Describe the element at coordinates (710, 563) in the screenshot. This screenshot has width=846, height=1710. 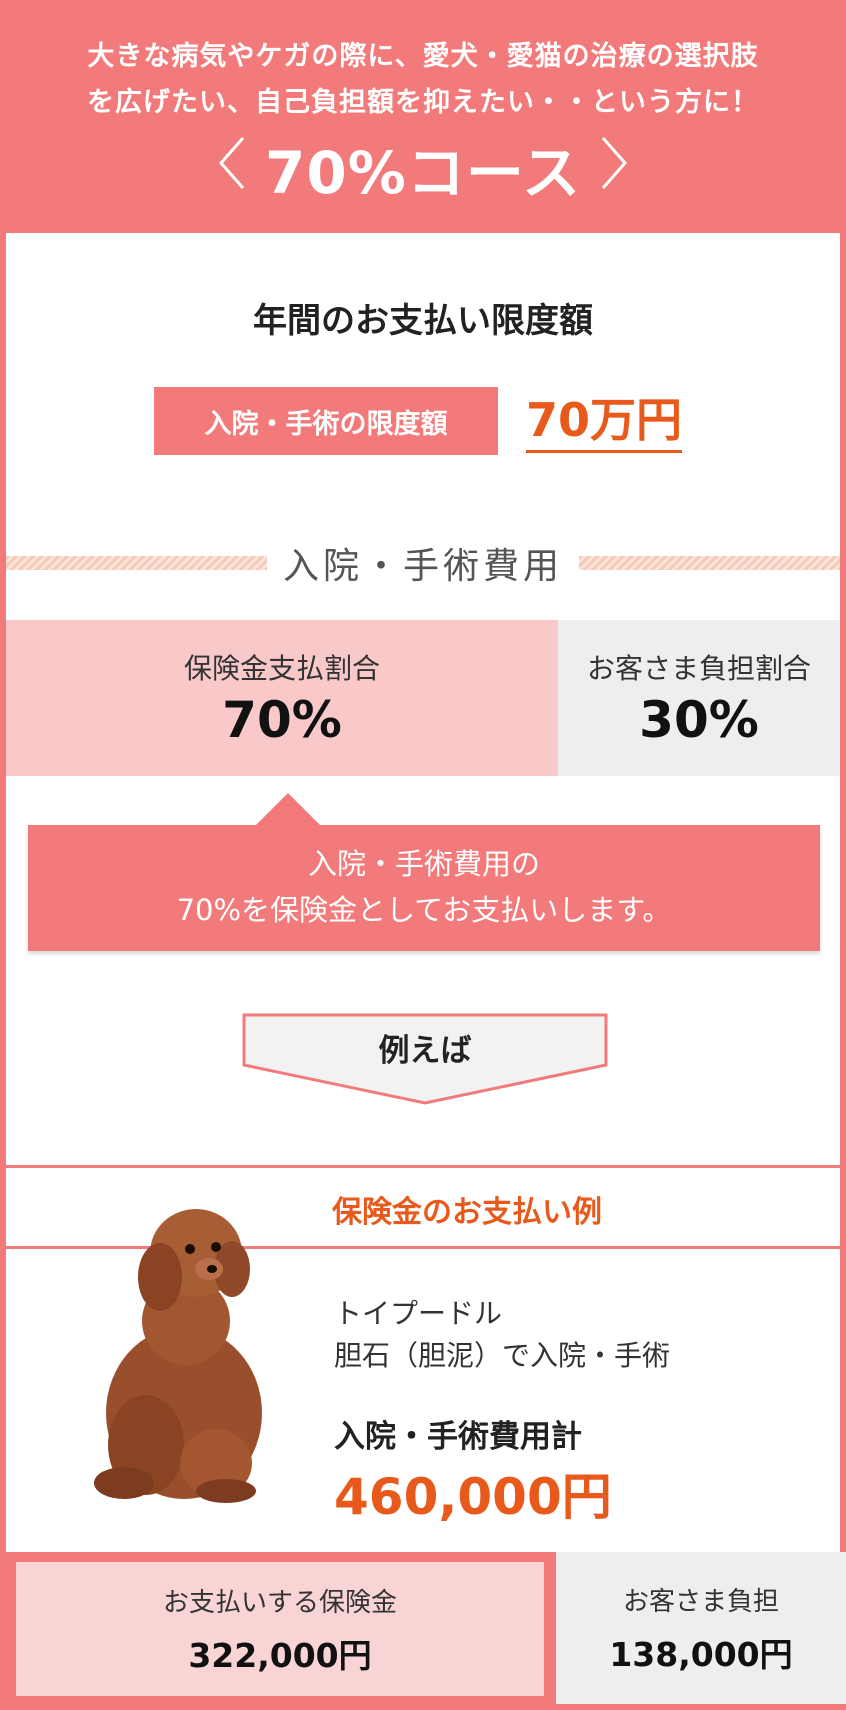
I see `divider-line-right` at that location.